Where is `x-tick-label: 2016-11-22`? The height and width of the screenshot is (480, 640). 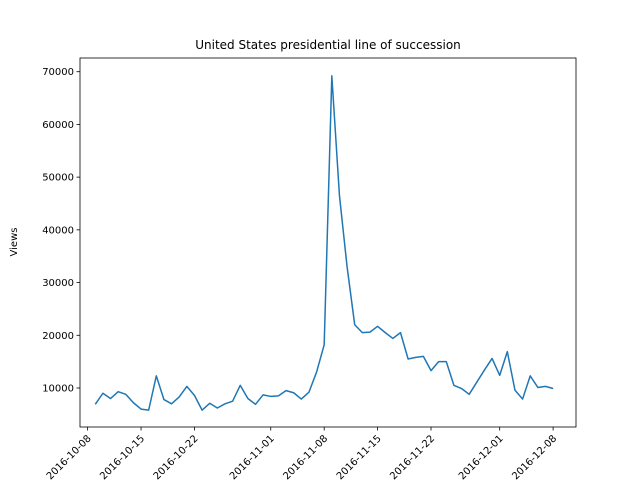
x-tick-label: 2016-11-22 is located at coordinates (412, 456).